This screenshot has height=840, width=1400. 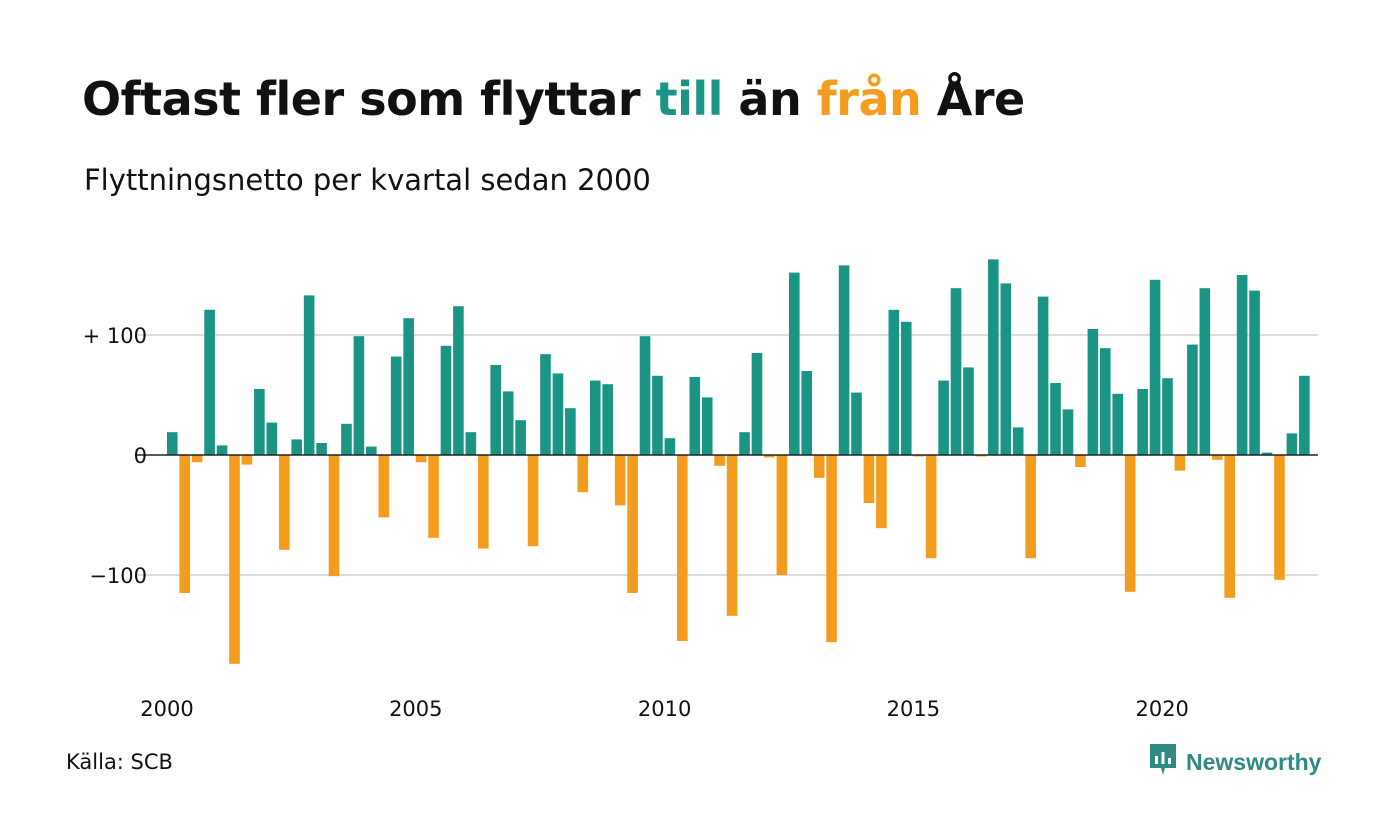 I want to click on chart-subtitle: Flyttningsnetto per kvartal sedan 2000, so click(x=367, y=180).